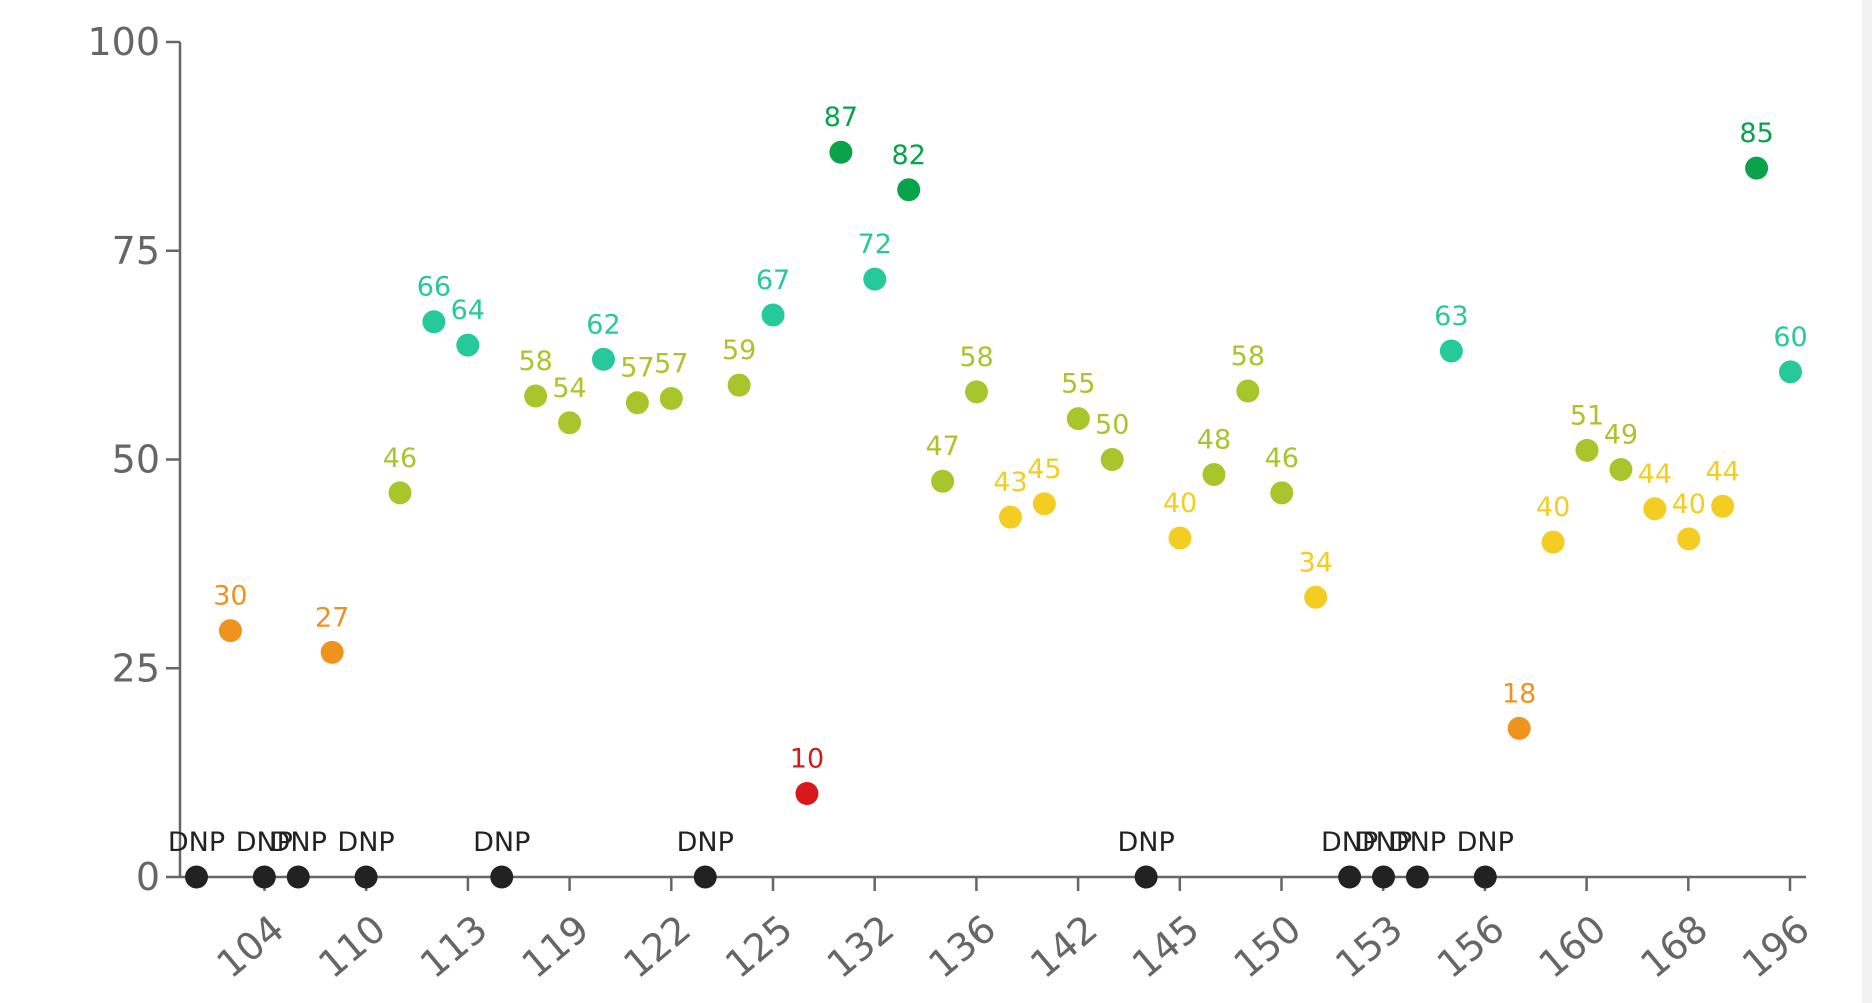 This screenshot has width=1872, height=1003. What do you see at coordinates (123, 42) in the screenshot?
I see `y-tick-label: 100` at bounding box center [123, 42].